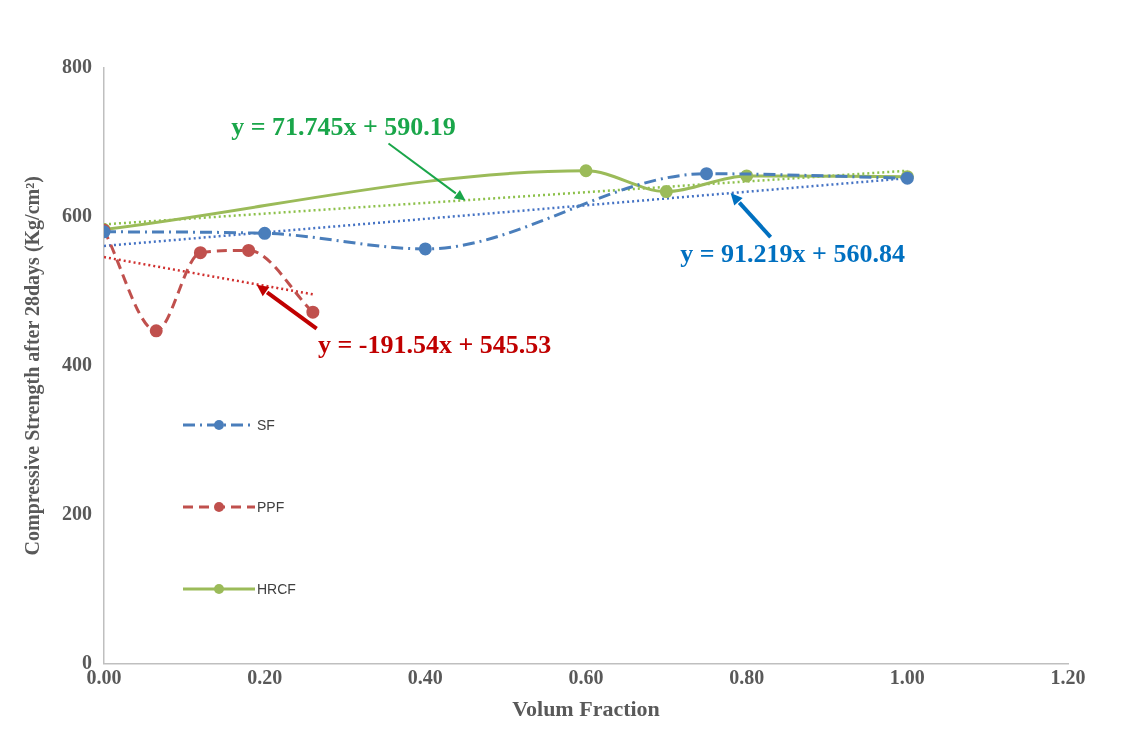 The image size is (1121, 751). Describe the element at coordinates (77, 66) in the screenshot. I see `y-tick-label: 800` at that location.